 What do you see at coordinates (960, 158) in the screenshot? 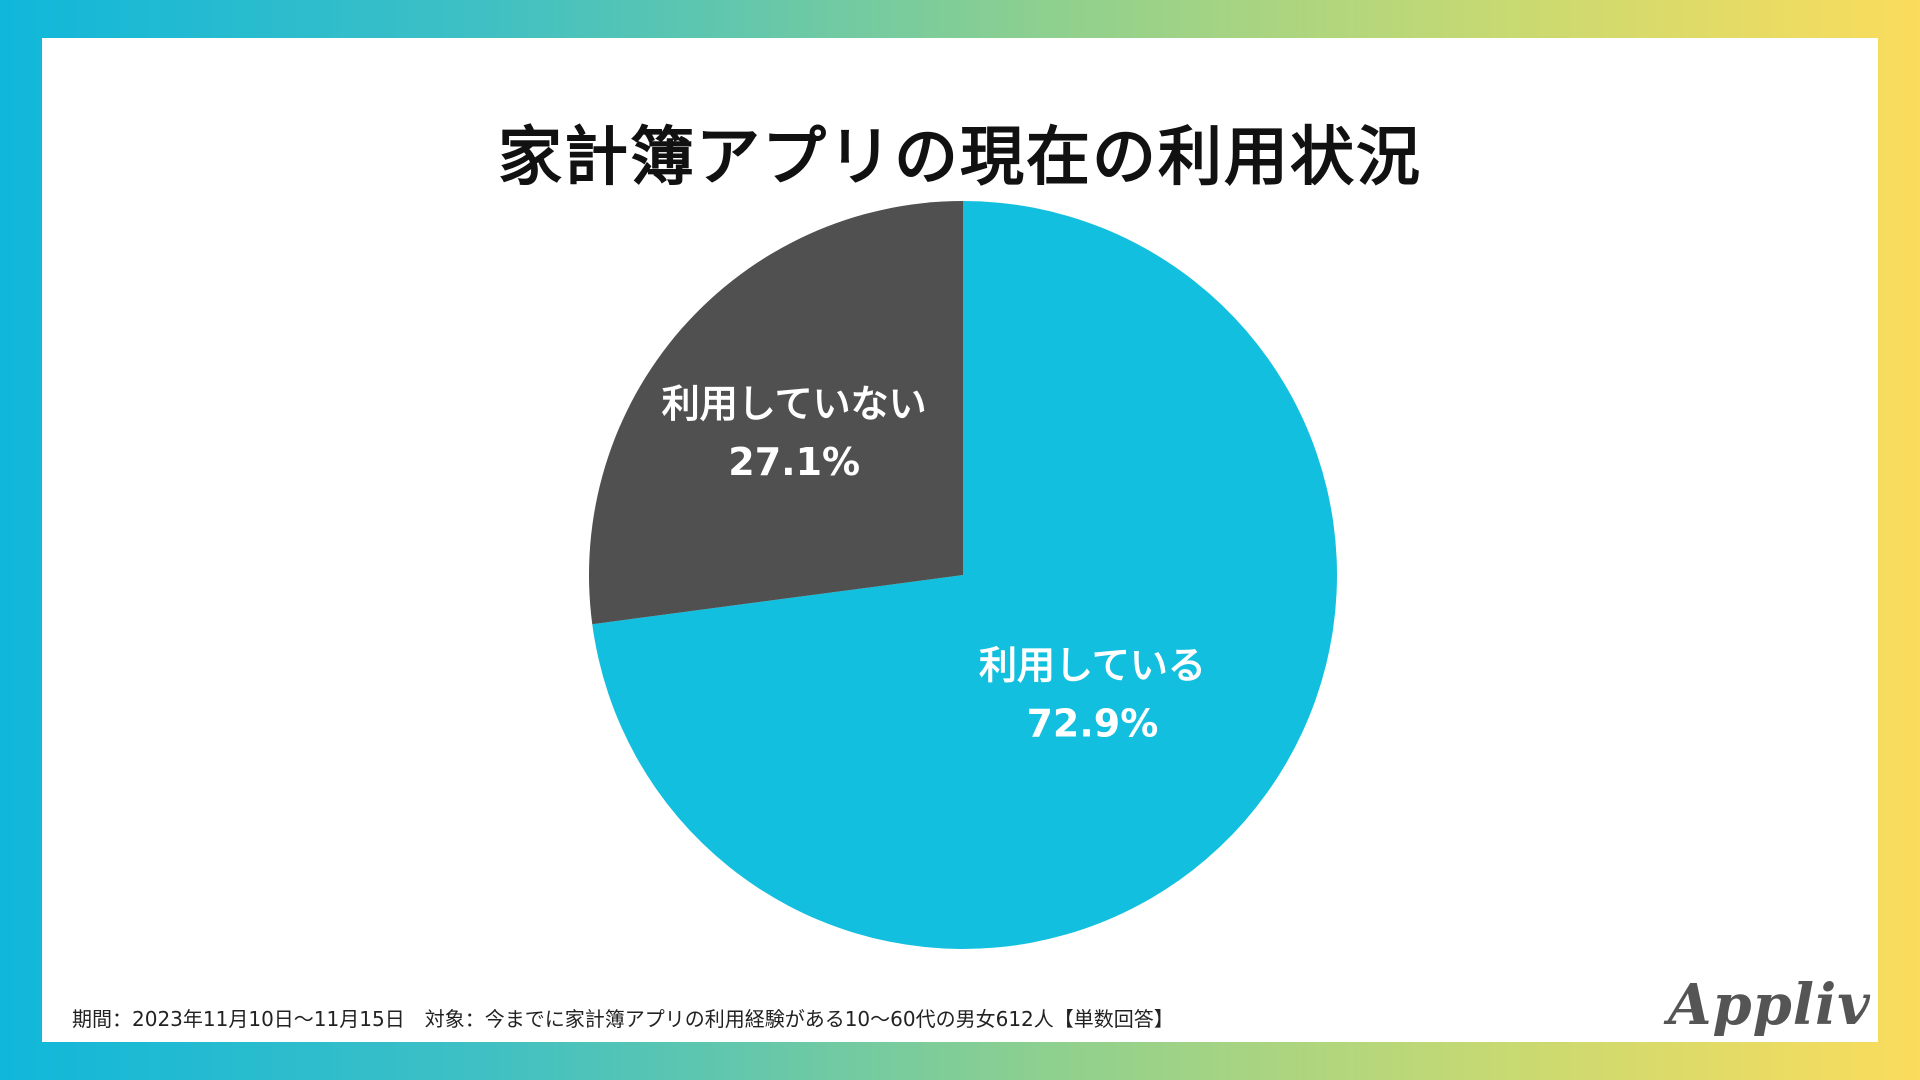
I see `chart-title: 家計簿アプリの現在の利用状況` at bounding box center [960, 158].